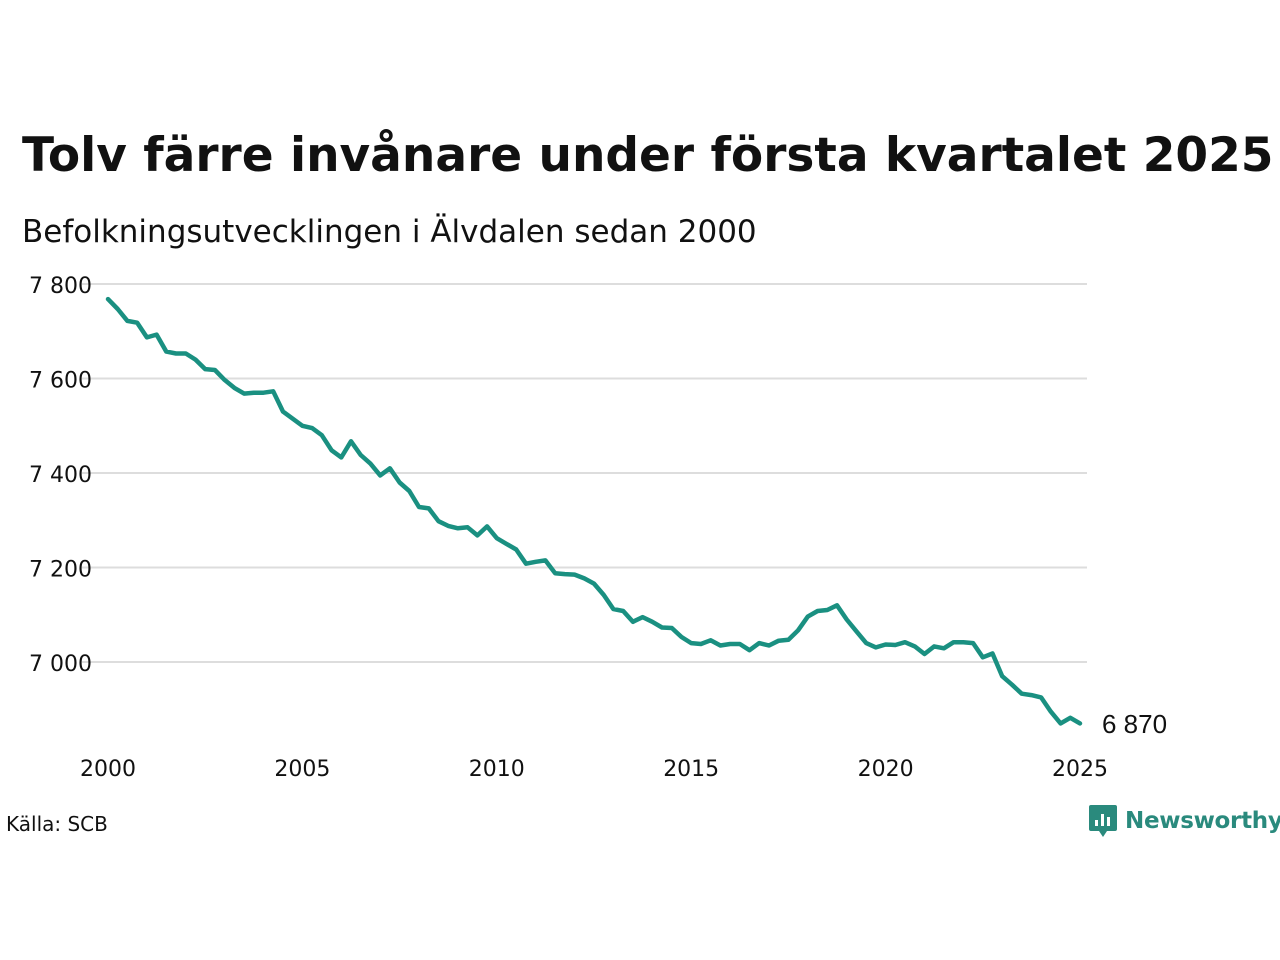 The width and height of the screenshot is (1280, 960). Describe the element at coordinates (302, 769) in the screenshot. I see `x-tick-label: 2005` at that location.